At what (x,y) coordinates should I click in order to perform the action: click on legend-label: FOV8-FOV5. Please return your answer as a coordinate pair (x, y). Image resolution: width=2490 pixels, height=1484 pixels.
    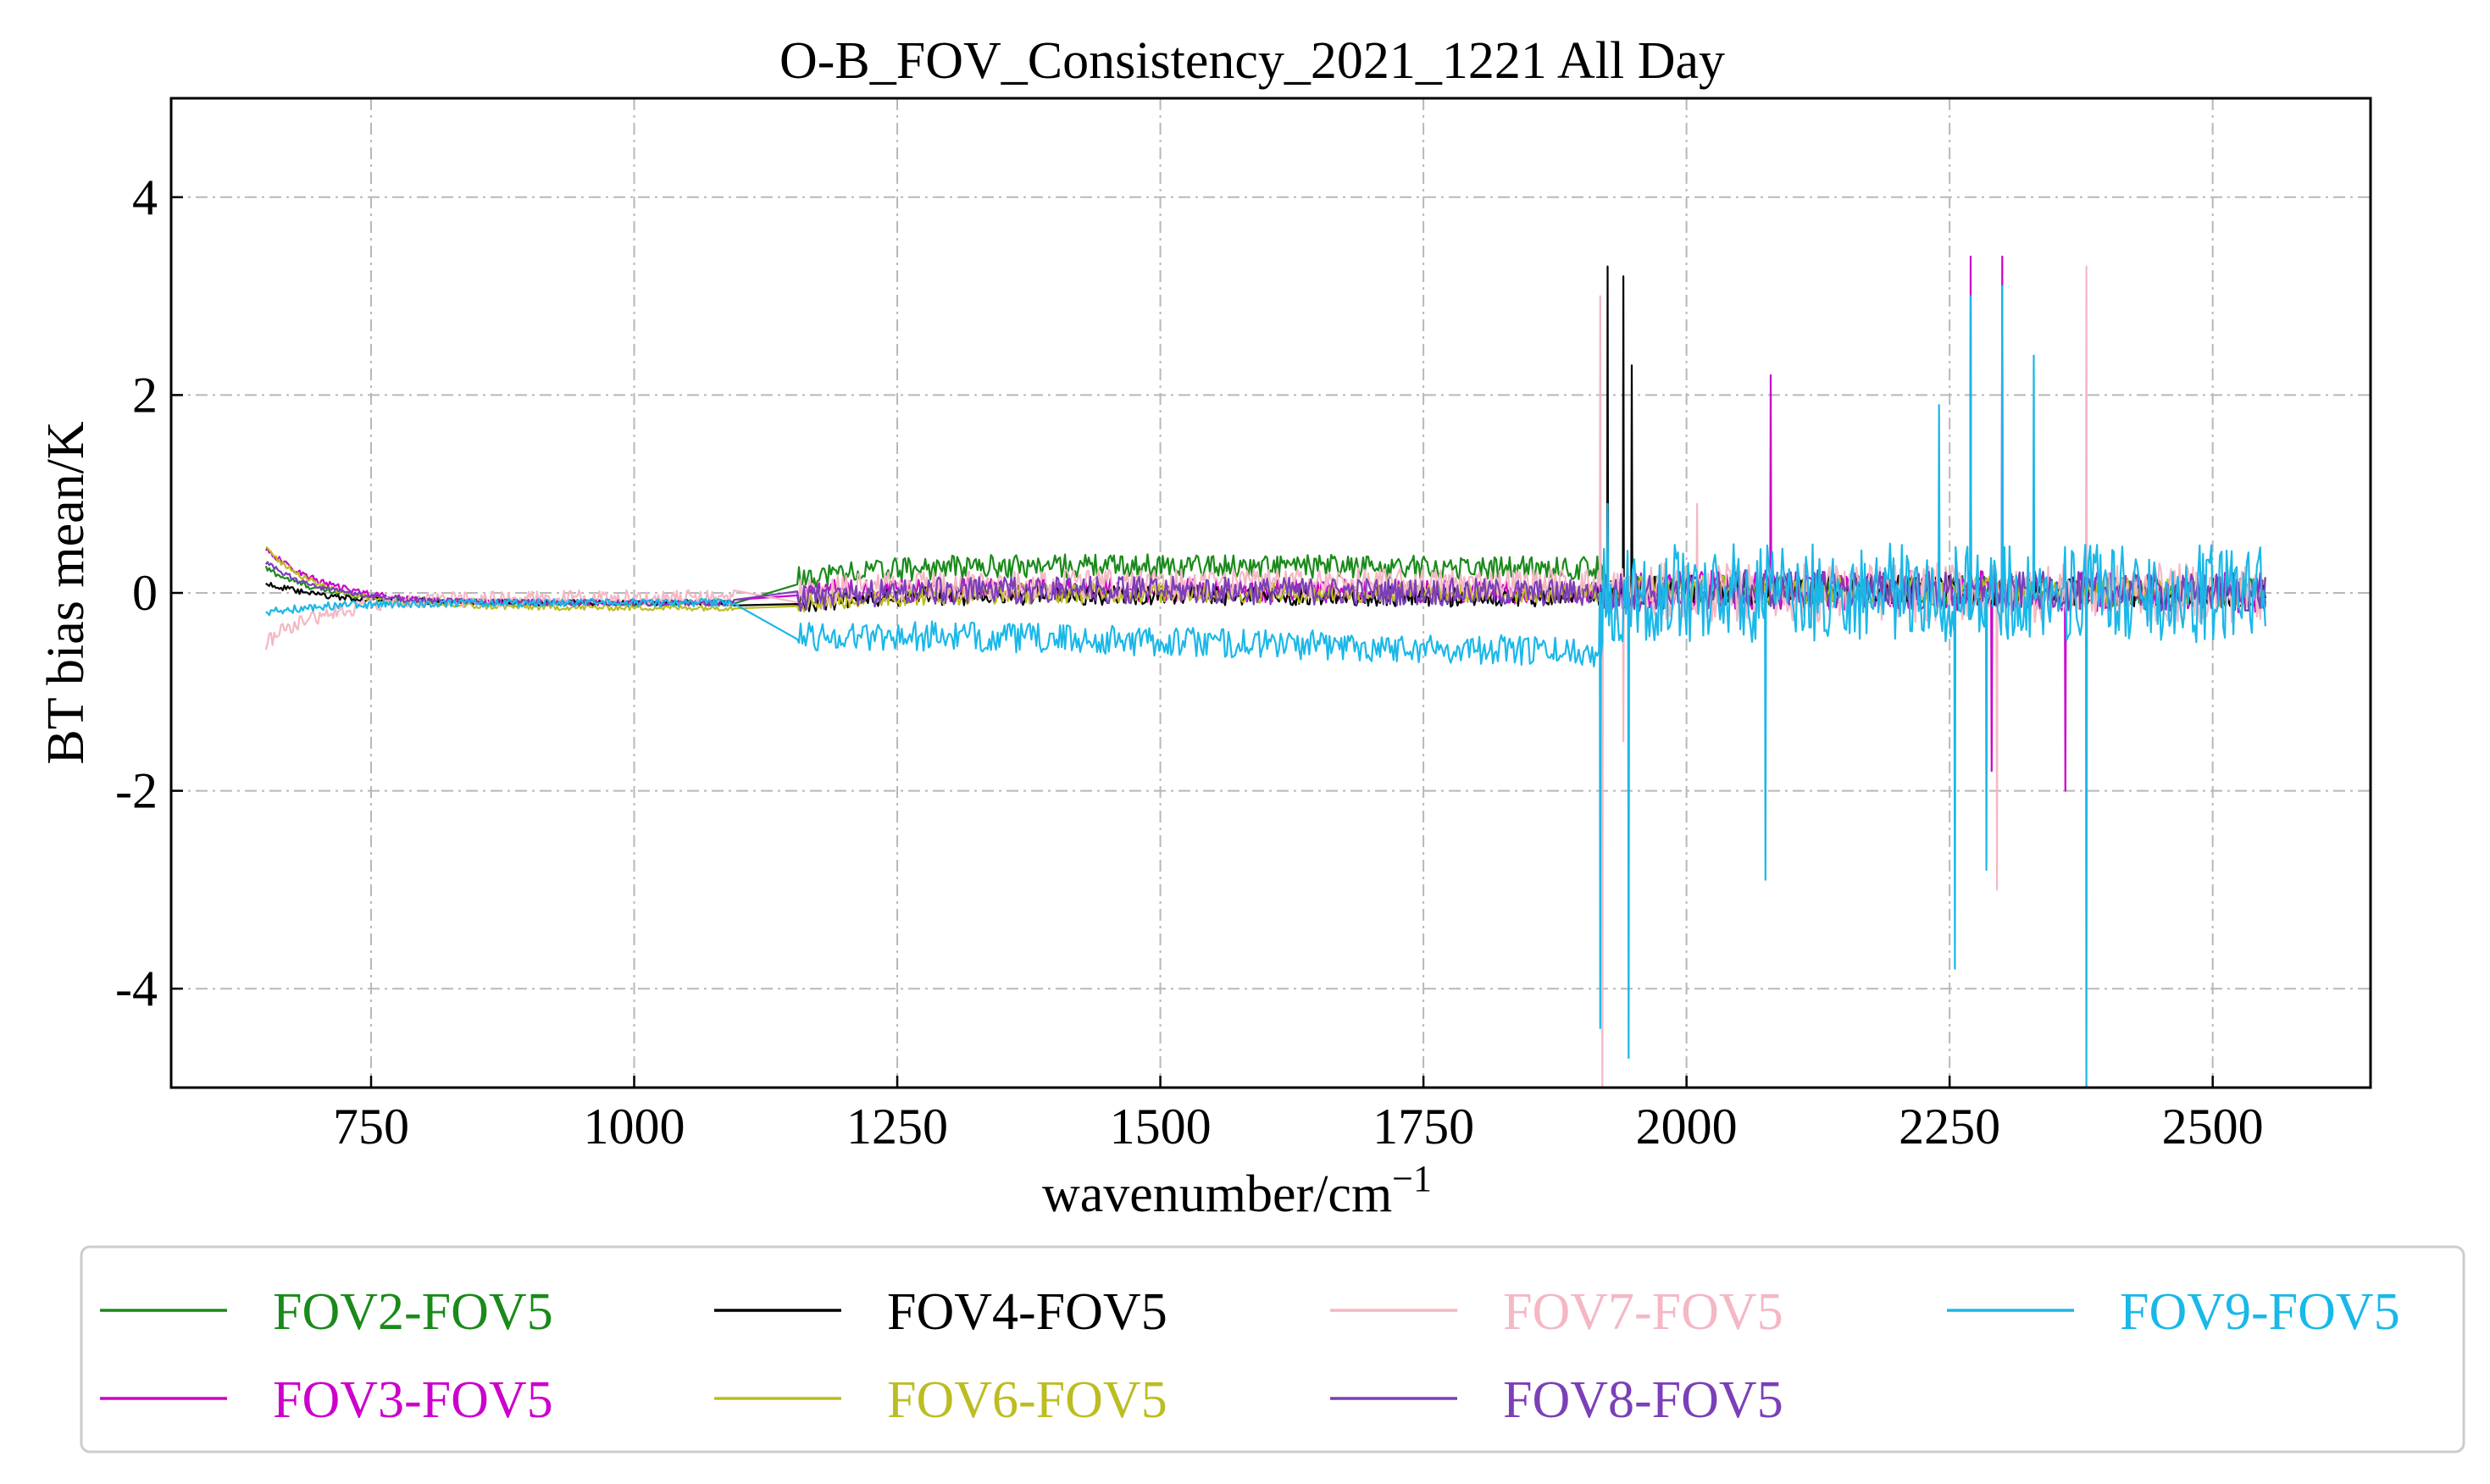
    Looking at the image, I should click on (1643, 1400).